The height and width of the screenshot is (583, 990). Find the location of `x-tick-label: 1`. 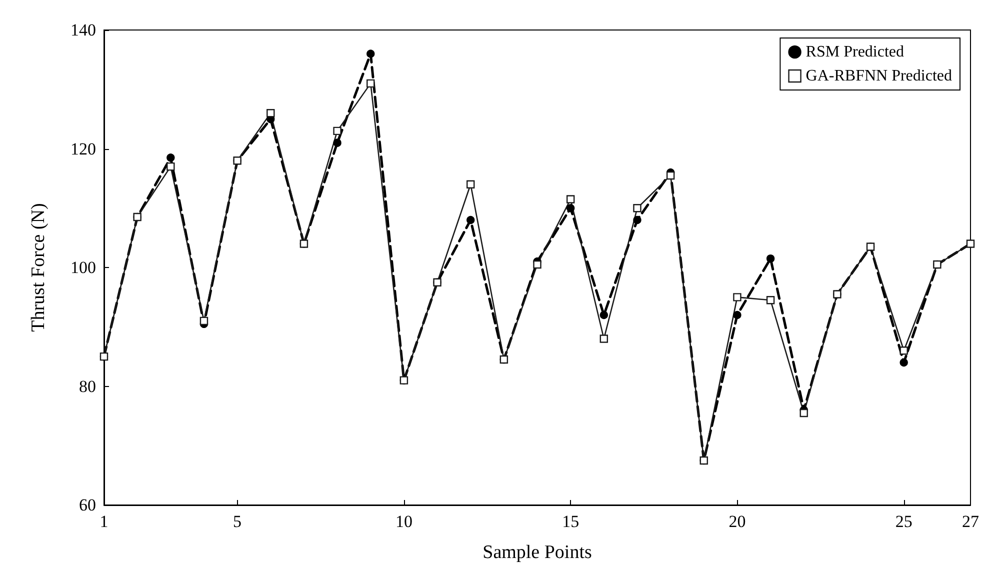

x-tick-label: 1 is located at coordinates (104, 521).